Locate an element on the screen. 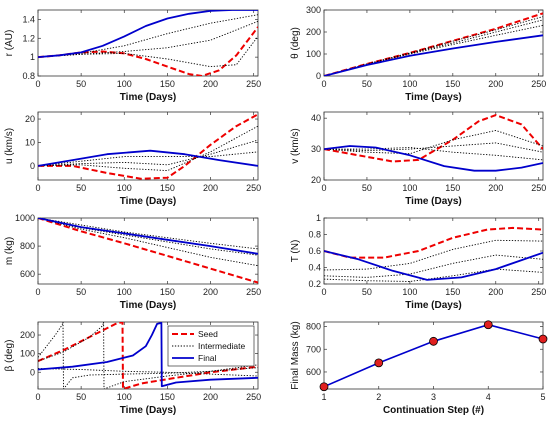 This screenshot has height=423, width=550. x-tick-label: 1 is located at coordinates (323, 397).